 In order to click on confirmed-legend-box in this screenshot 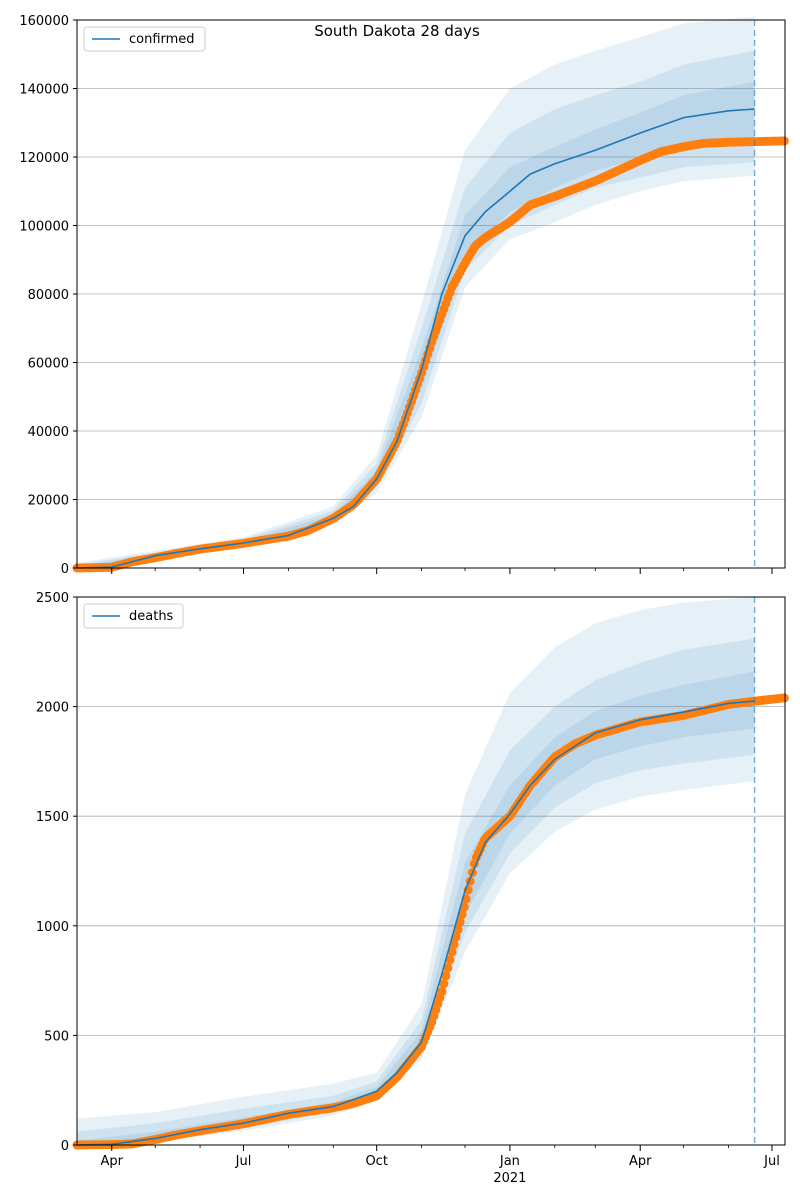, I will do `click(144, 39)`.